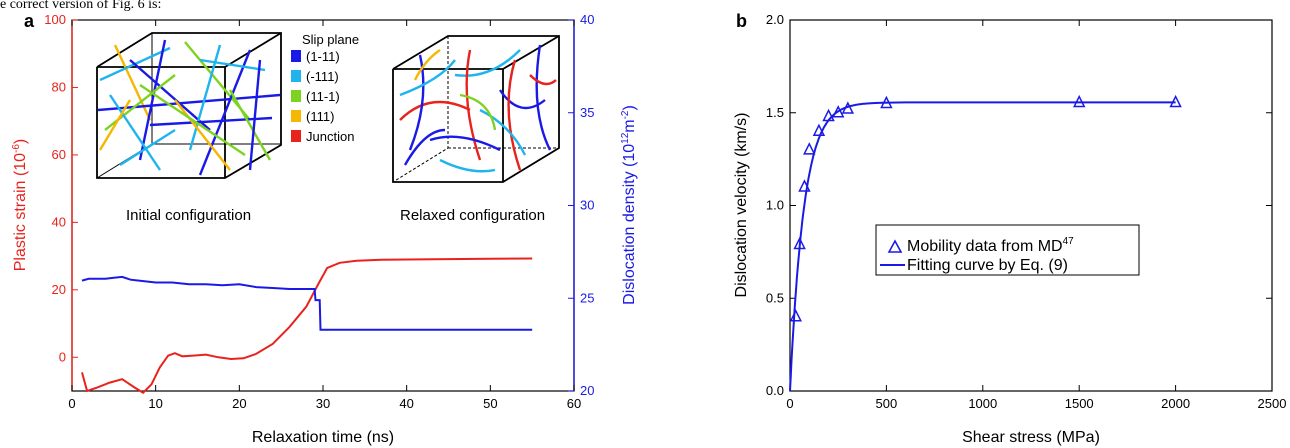 The image size is (1290, 448). What do you see at coordinates (323, 96) in the screenshot?
I see `legend-item-label: (11-1)` at bounding box center [323, 96].